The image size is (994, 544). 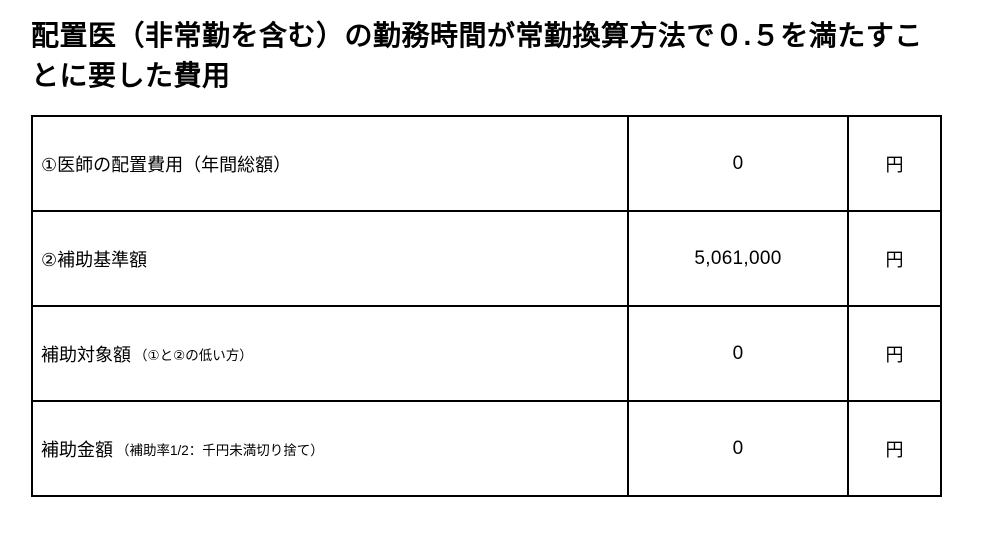 I want to click on row-label: ①医師の配置費用（年間総額）, so click(x=166, y=164).